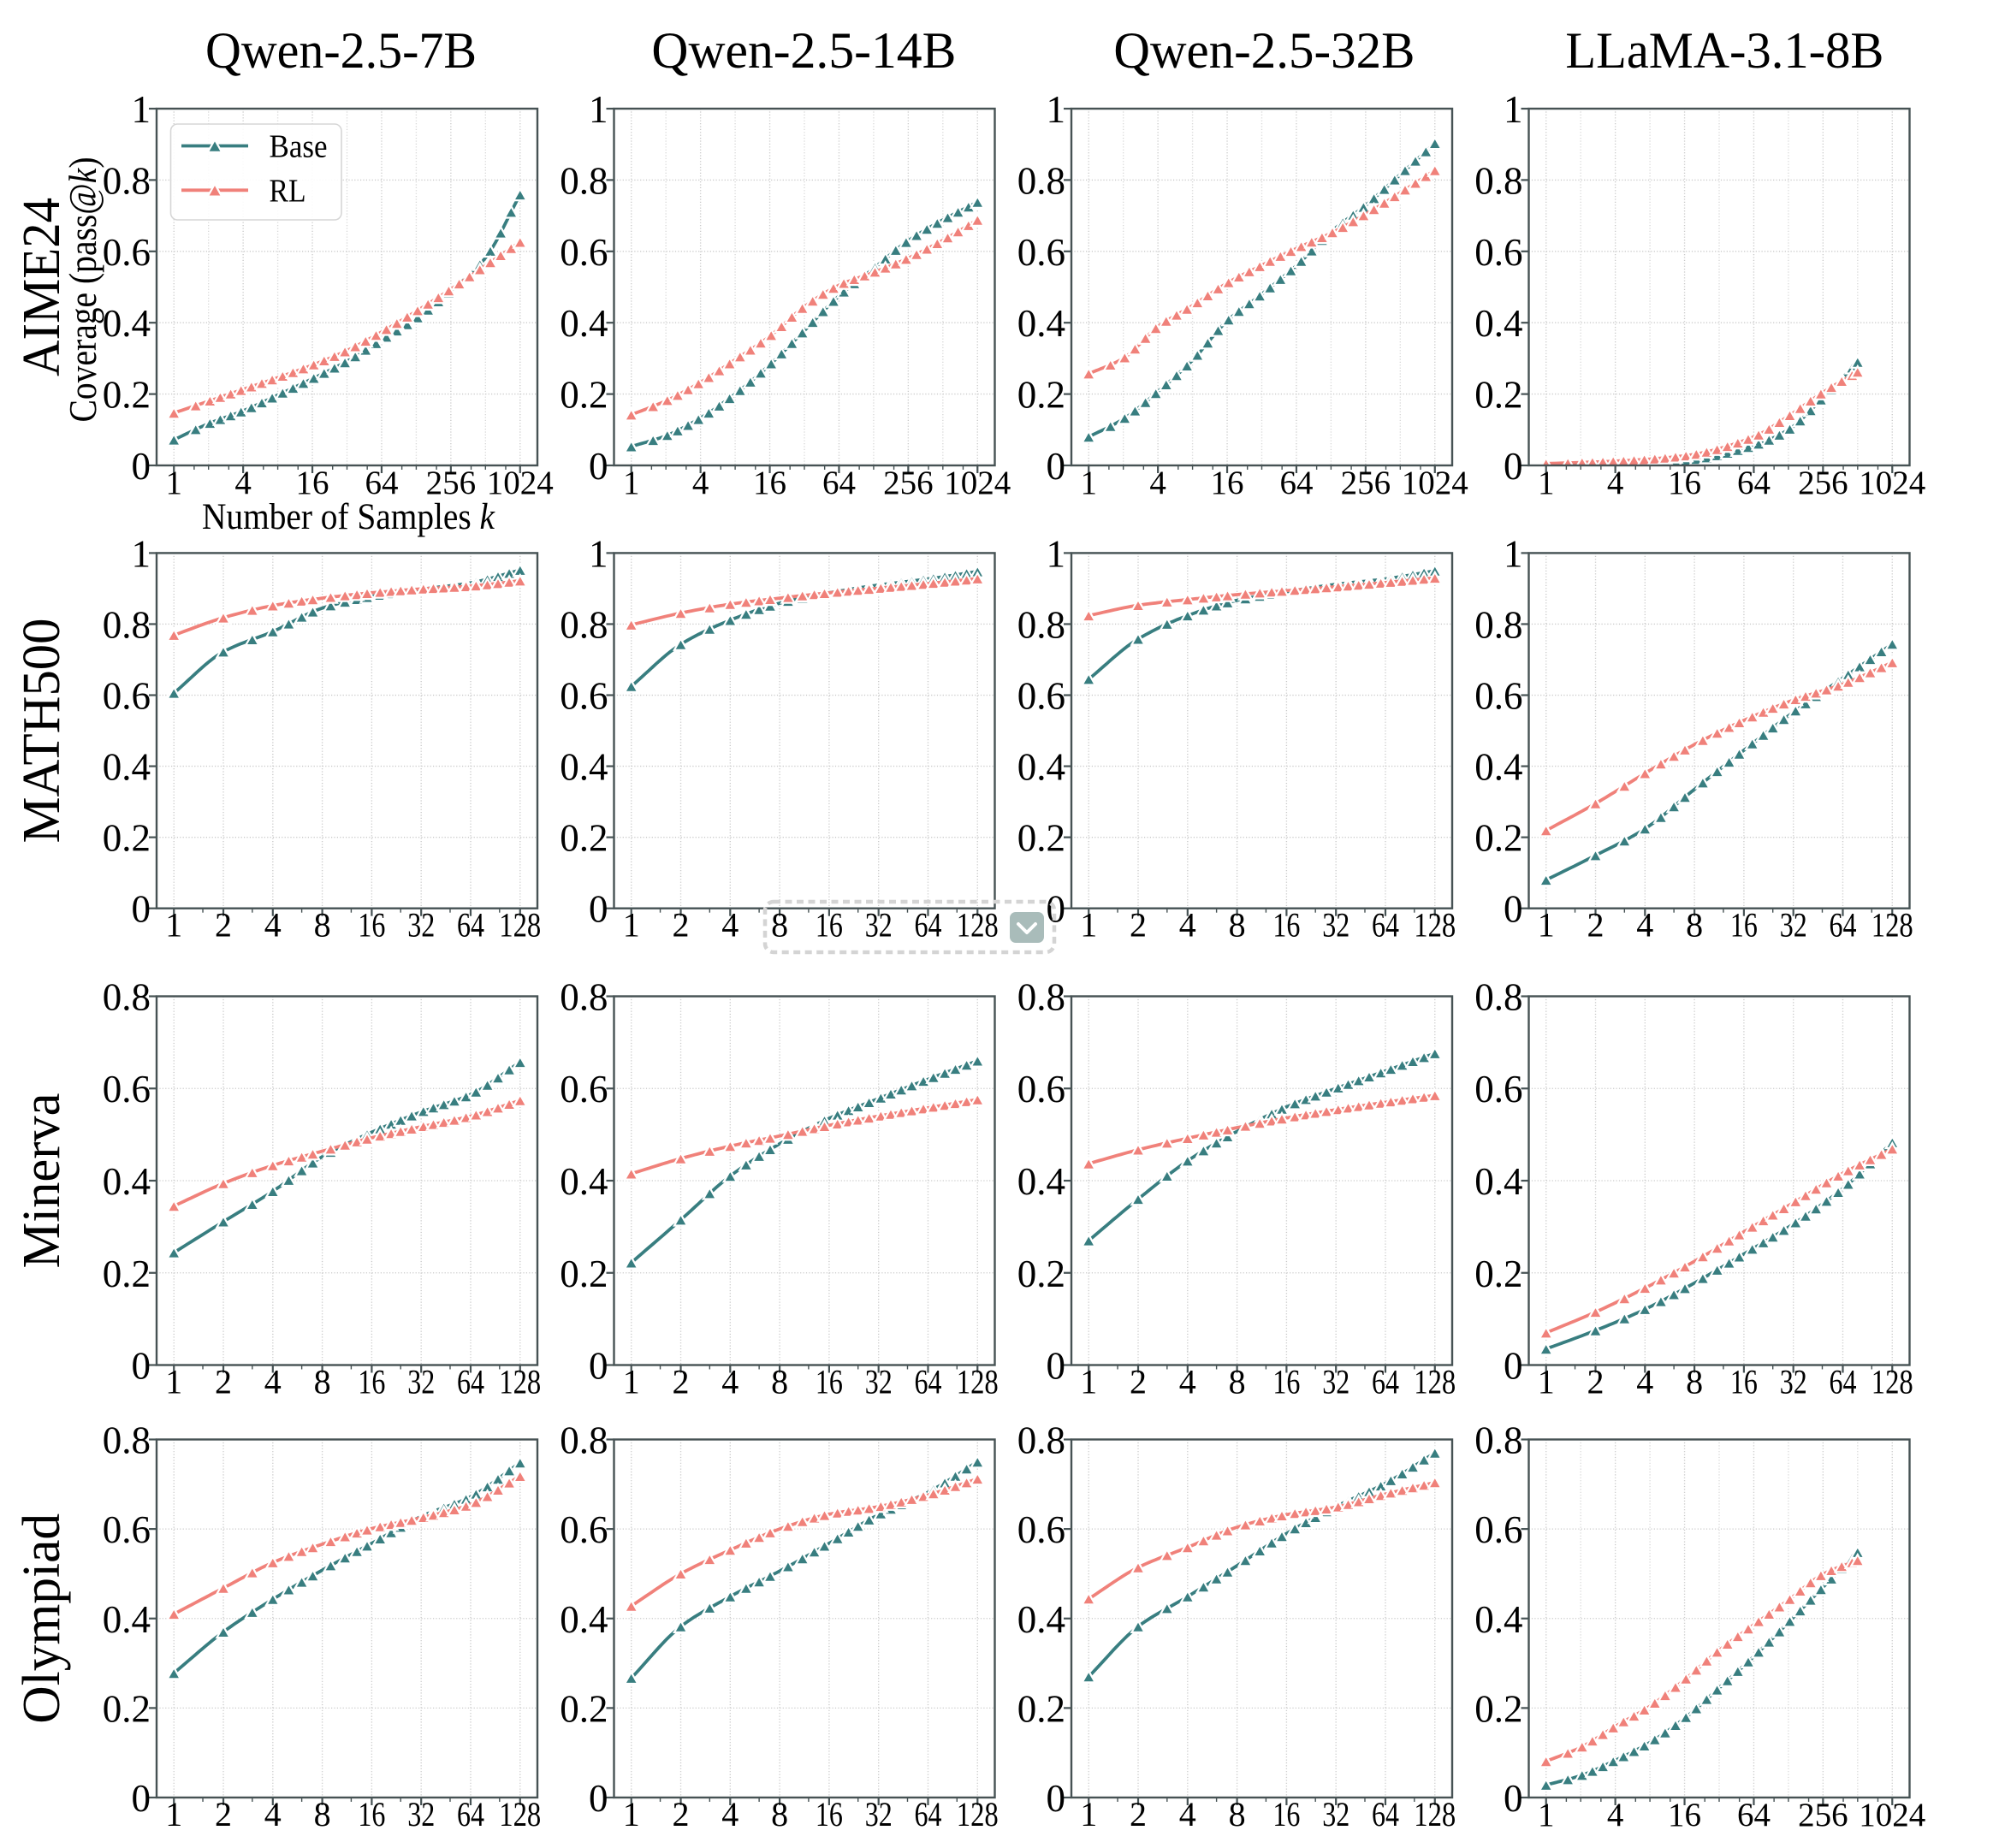  I want to click on svg-text: Number of Samples k, so click(348, 517).